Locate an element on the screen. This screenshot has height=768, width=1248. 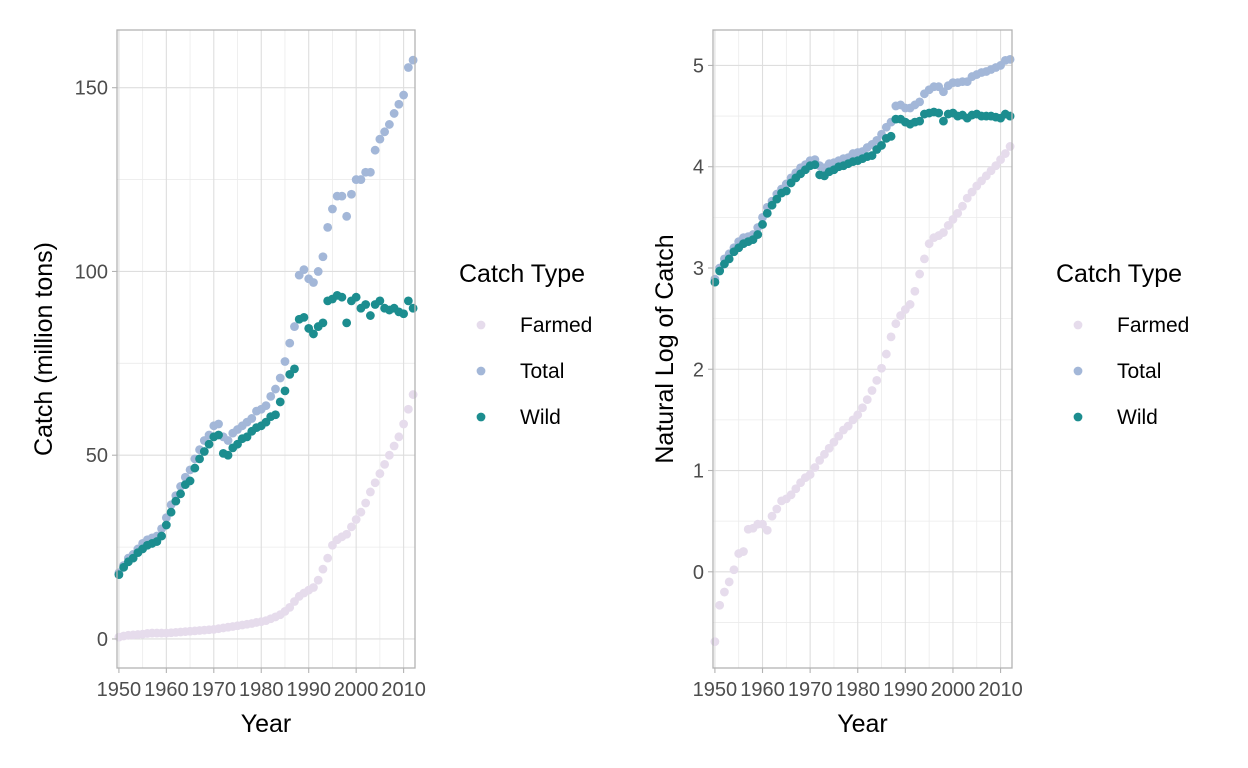
x-tick-label: 1980 is located at coordinates (857, 690).